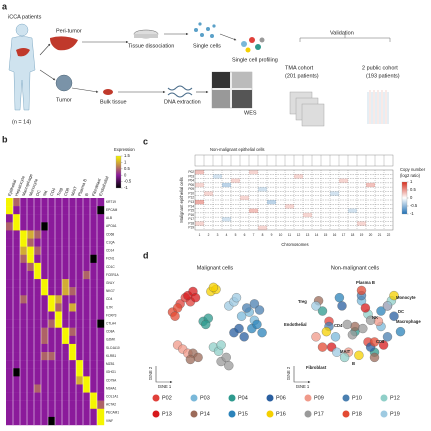 This screenshot has width=431, height=431. What do you see at coordinates (236, 235) in the screenshot?
I see `x-tick-label: 5` at bounding box center [236, 235].